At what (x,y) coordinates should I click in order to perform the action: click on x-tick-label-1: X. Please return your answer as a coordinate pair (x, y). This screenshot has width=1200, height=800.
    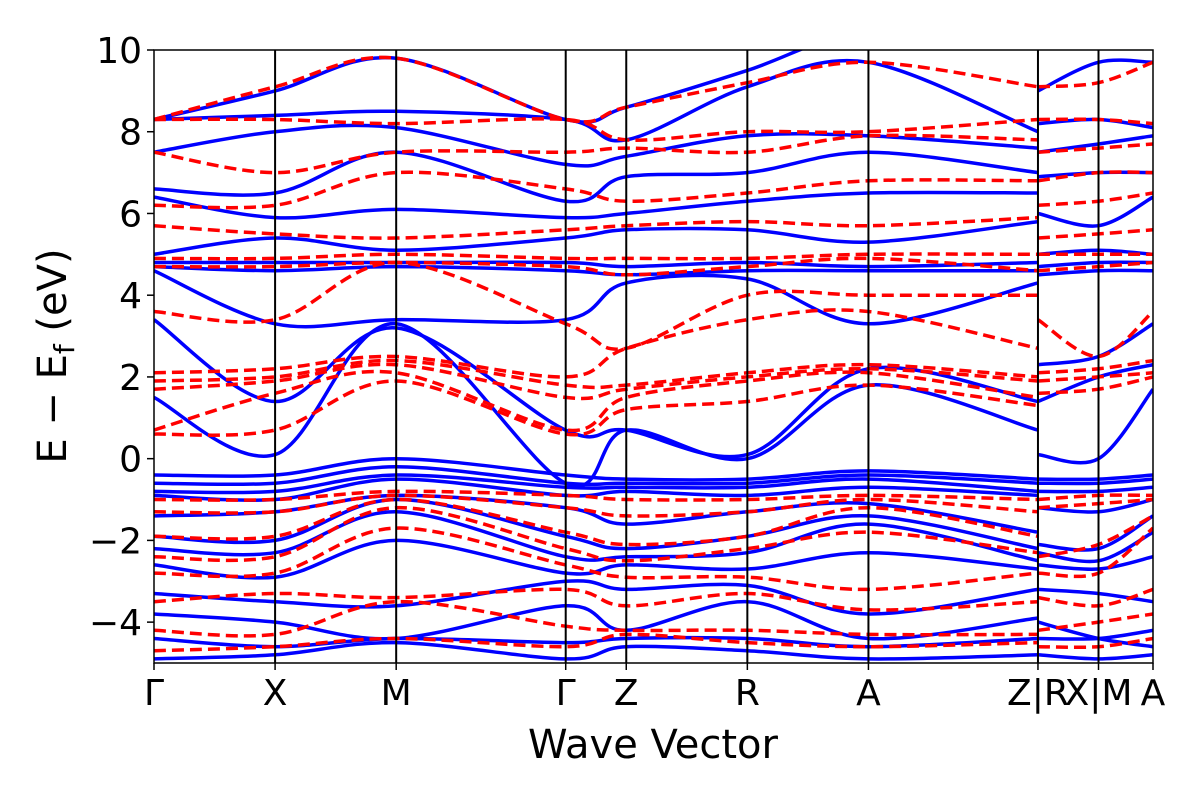
    Looking at the image, I should click on (275, 693).